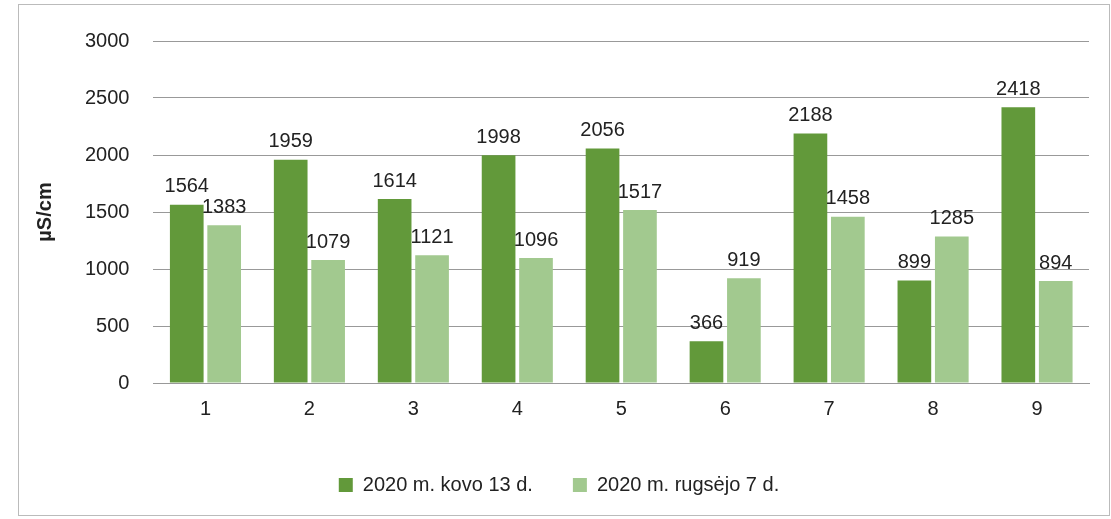 The image size is (1111, 519). What do you see at coordinates (517, 407) in the screenshot?
I see `x-tick-label: 4` at bounding box center [517, 407].